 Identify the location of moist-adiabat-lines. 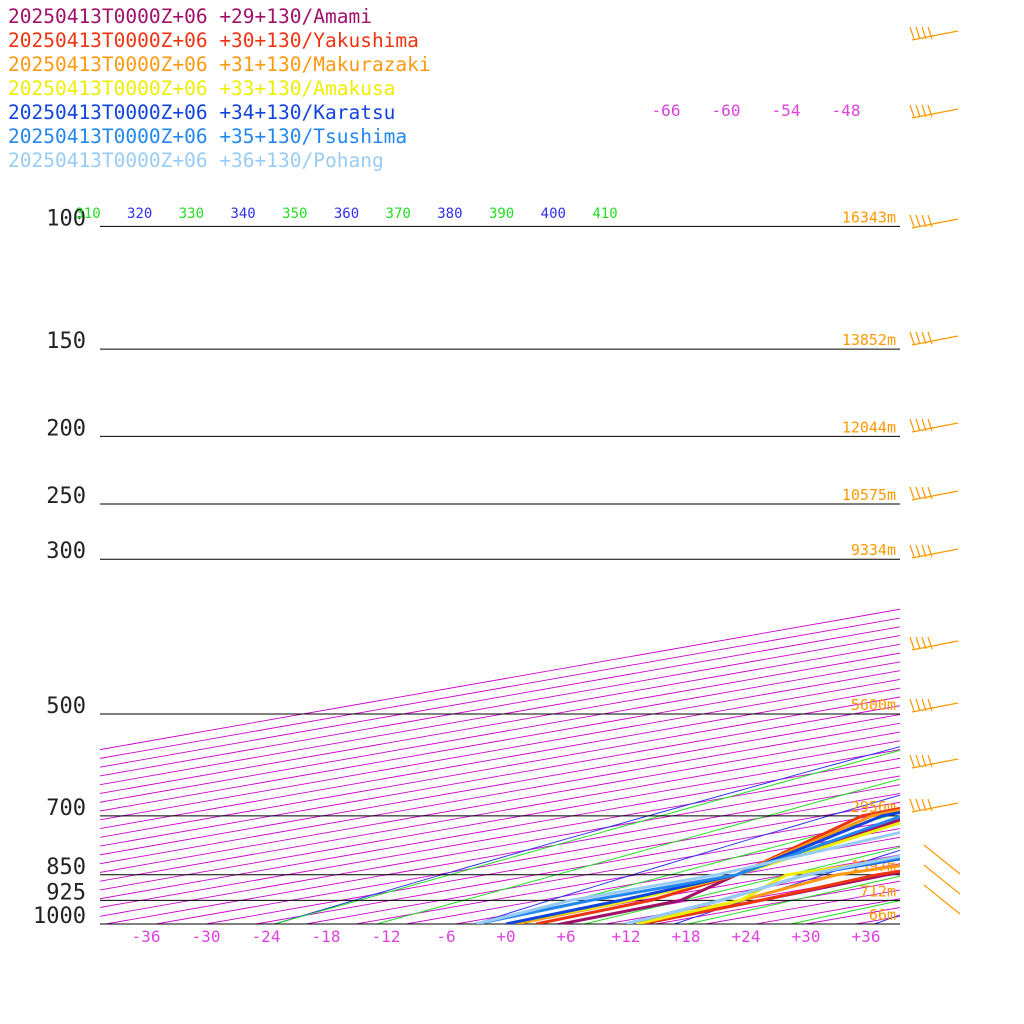
(586, 836).